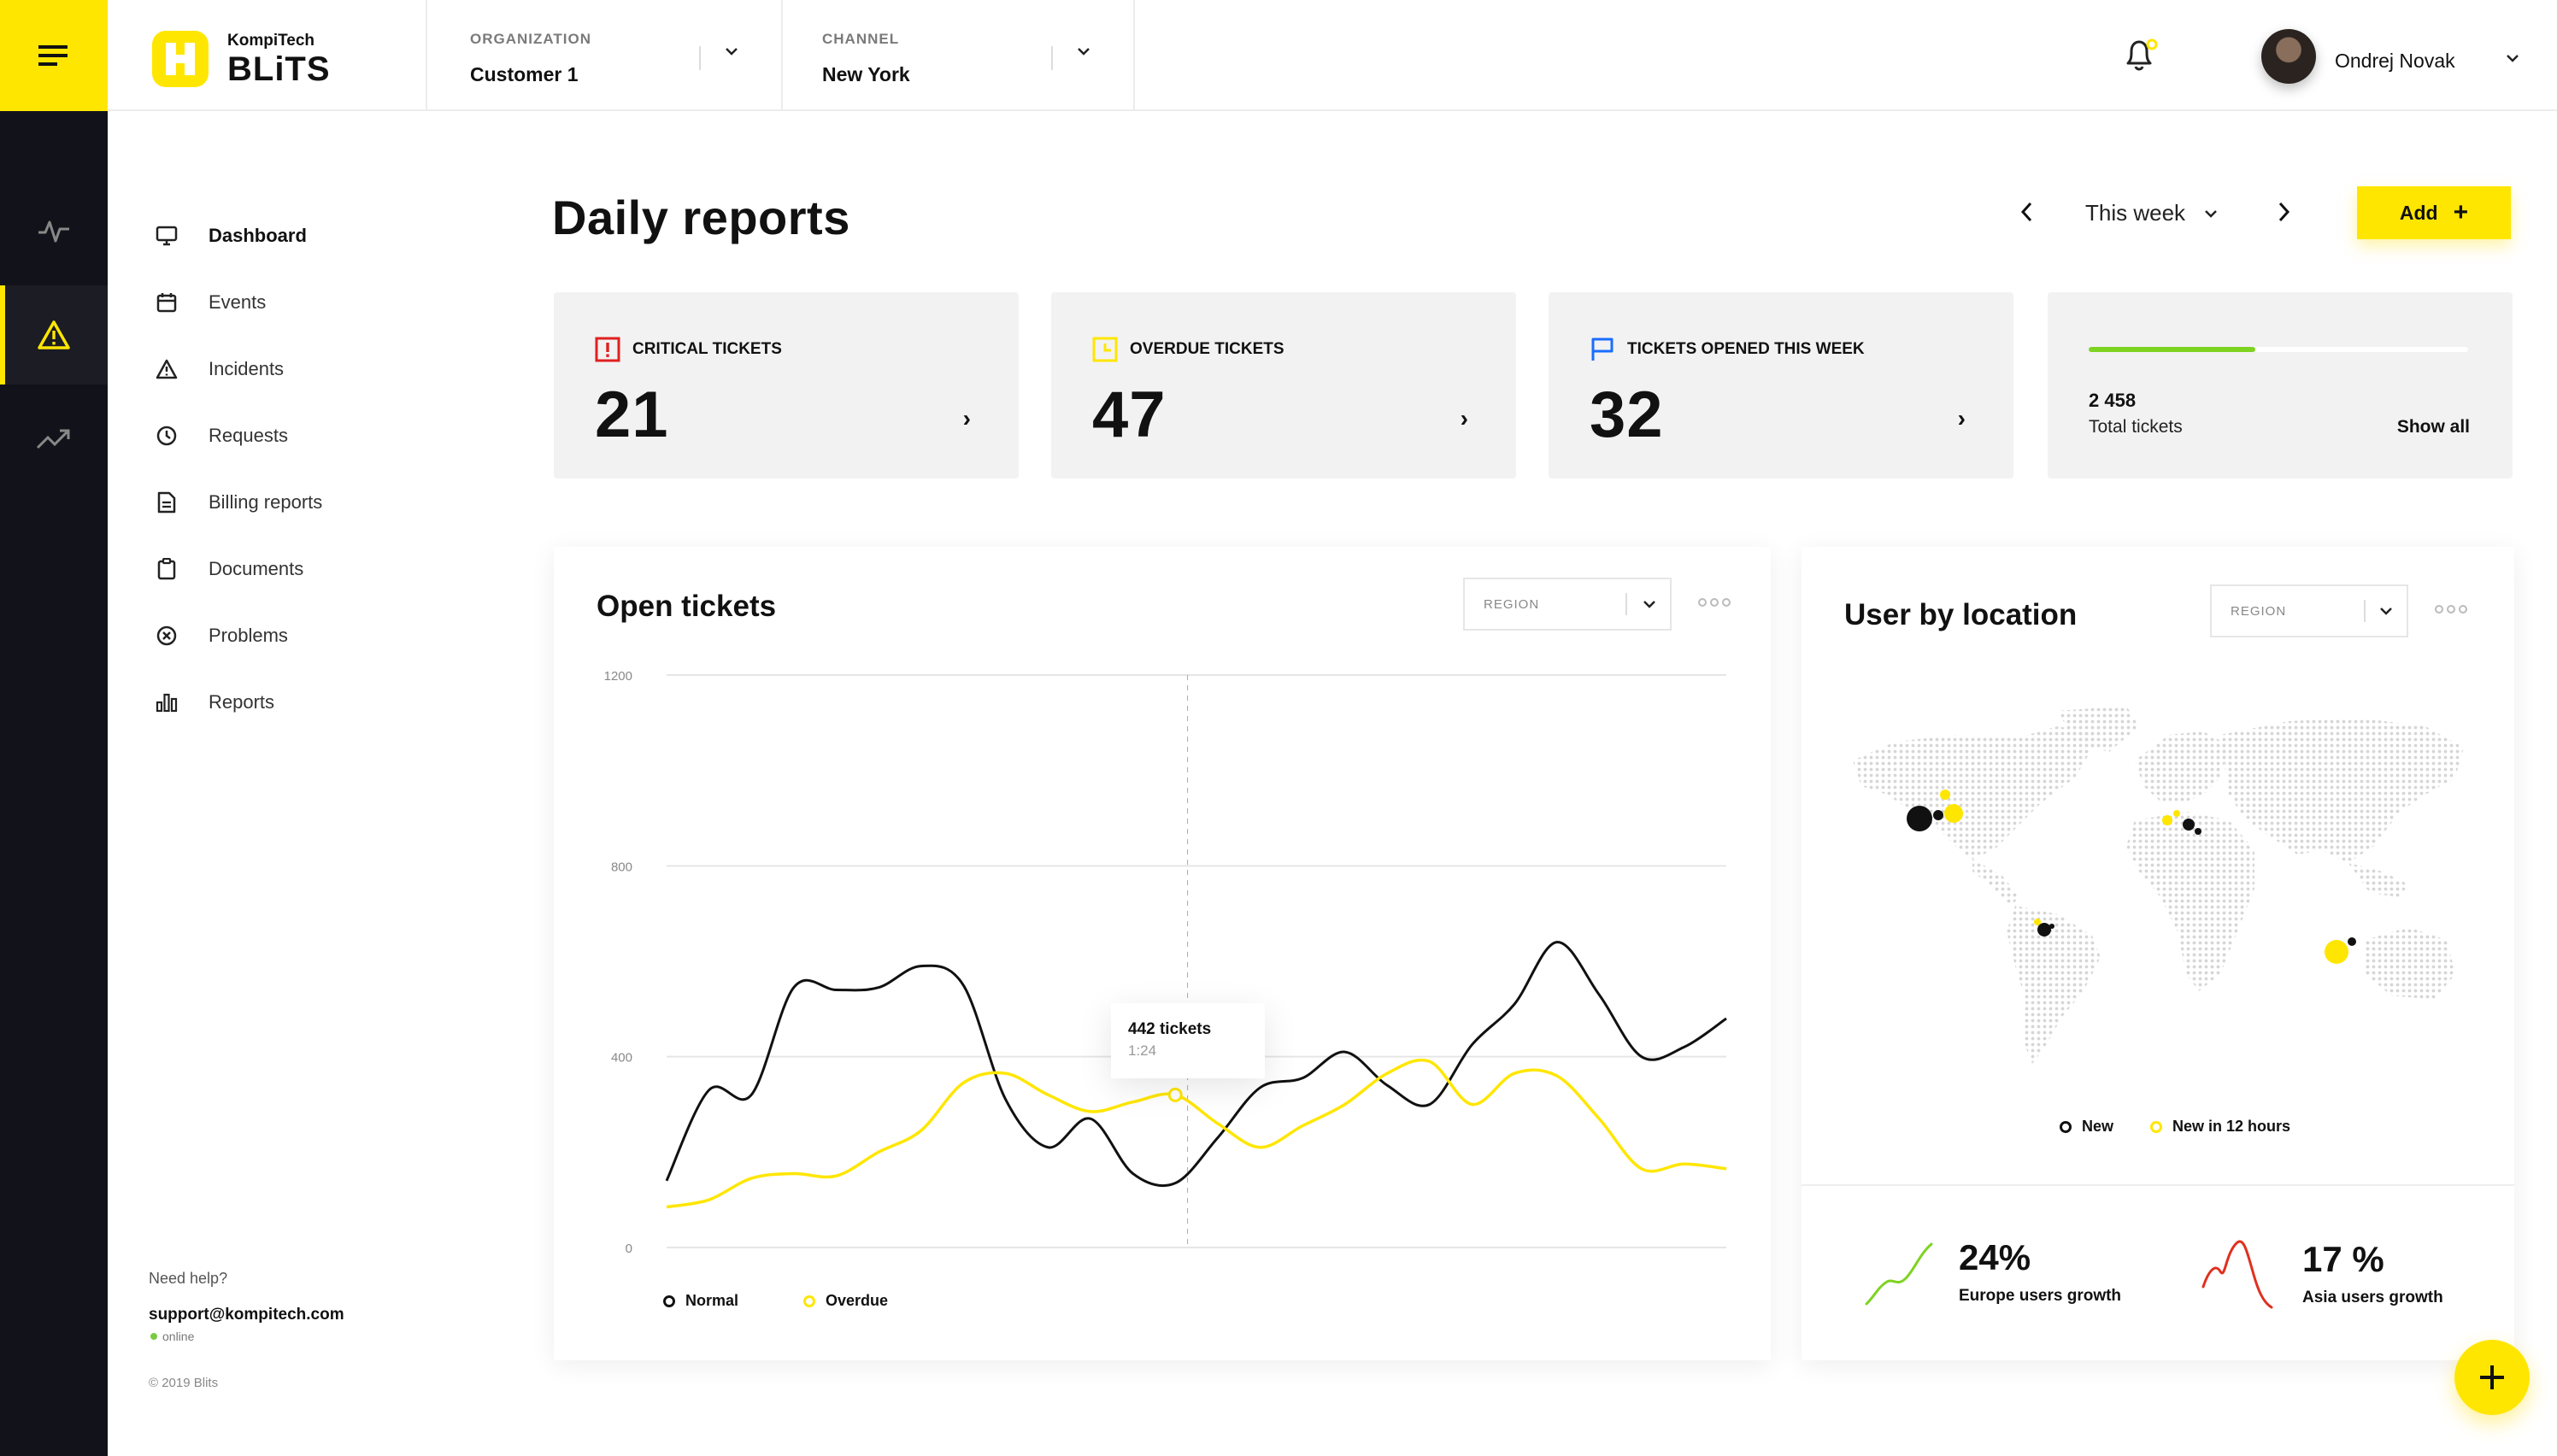 The width and height of the screenshot is (2557, 1456). I want to click on rail-activity-button, so click(54, 230).